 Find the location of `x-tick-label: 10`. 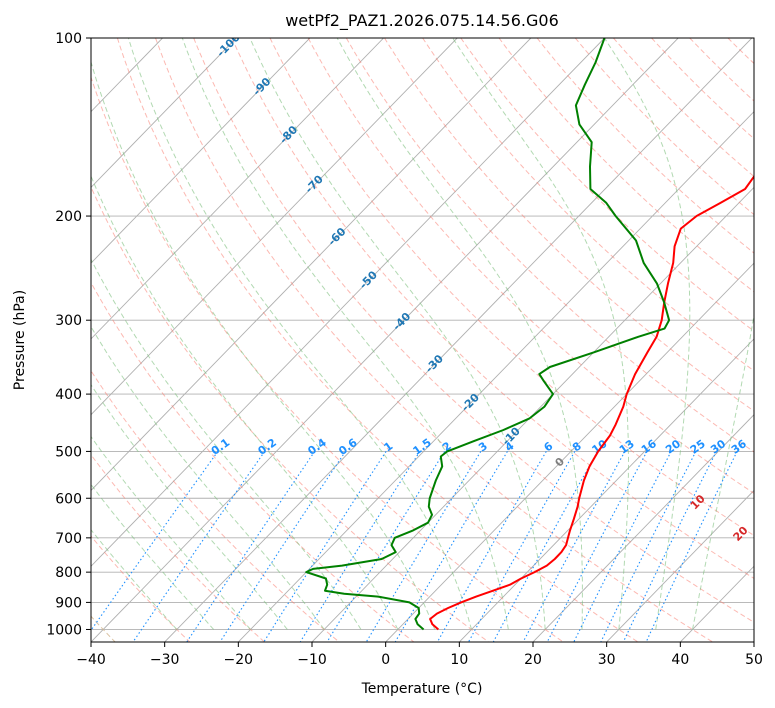

x-tick-label: 10 is located at coordinates (459, 660).